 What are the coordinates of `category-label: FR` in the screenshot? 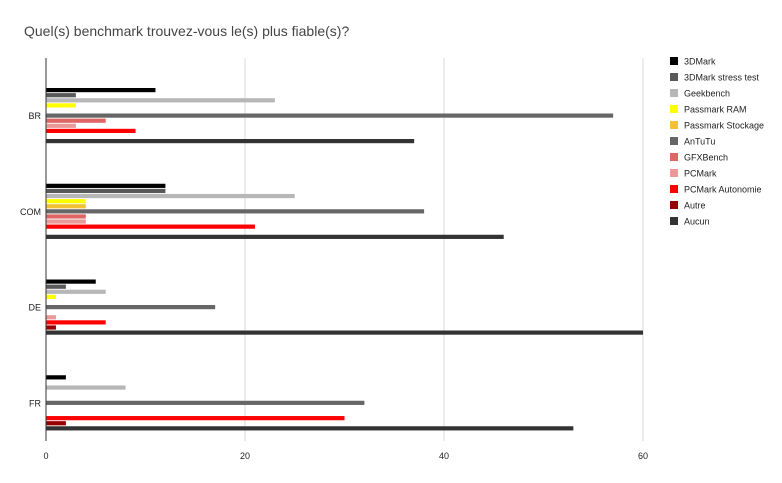 It's located at (35, 403).